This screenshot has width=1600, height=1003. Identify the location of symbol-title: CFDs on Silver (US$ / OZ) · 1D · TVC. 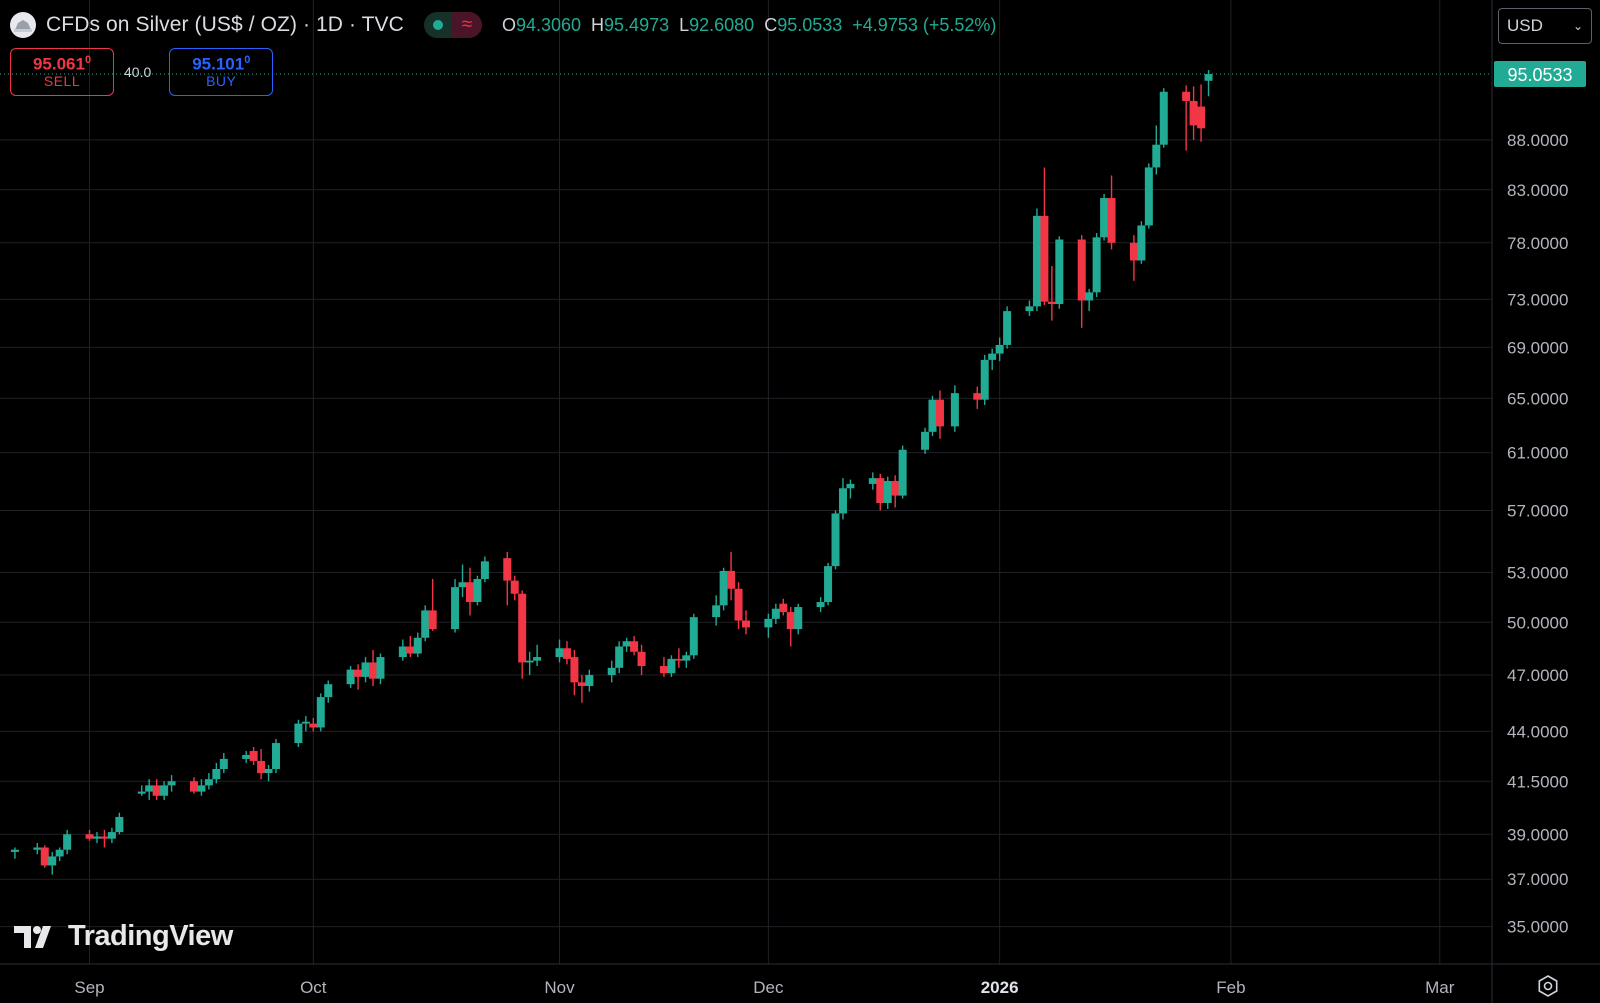
(225, 24).